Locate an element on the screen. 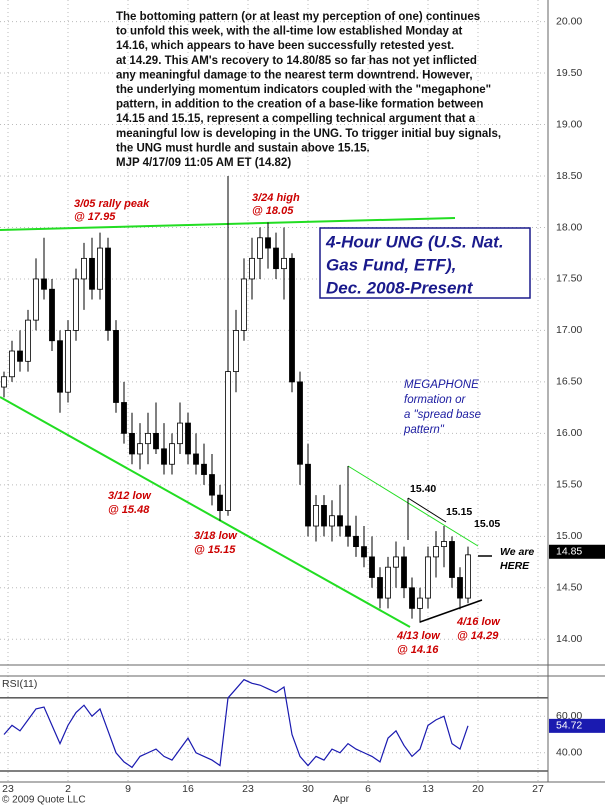 The height and width of the screenshot is (811, 605). annotation: @ 18.05 is located at coordinates (273, 211).